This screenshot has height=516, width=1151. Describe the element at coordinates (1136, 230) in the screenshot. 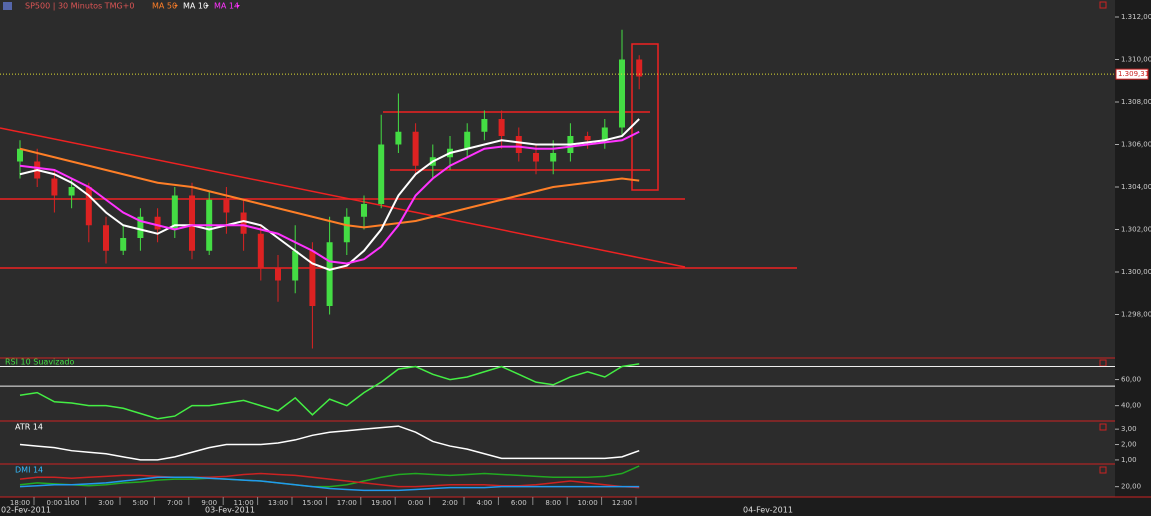

I see `y-tick-label: 1.302,00` at that location.